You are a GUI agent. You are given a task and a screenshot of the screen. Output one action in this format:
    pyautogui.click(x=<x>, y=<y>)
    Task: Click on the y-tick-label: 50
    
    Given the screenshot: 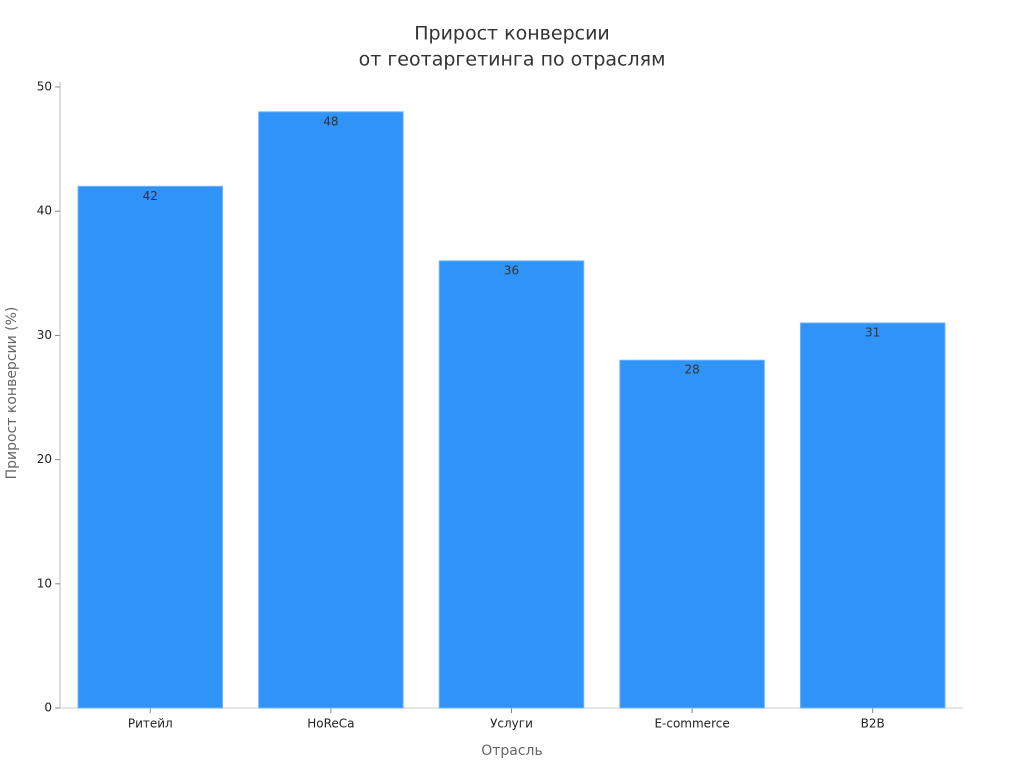 What is the action you would take?
    pyautogui.click(x=44, y=87)
    